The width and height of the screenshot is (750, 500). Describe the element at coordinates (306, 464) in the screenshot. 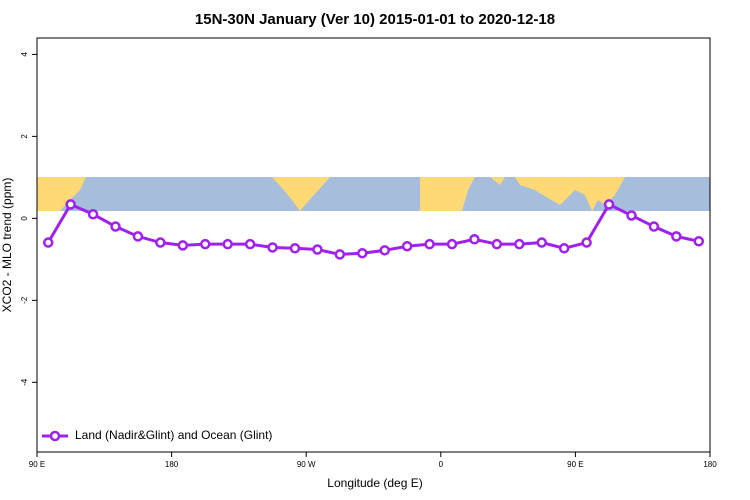

I see `x-tick-label: 90 W` at that location.